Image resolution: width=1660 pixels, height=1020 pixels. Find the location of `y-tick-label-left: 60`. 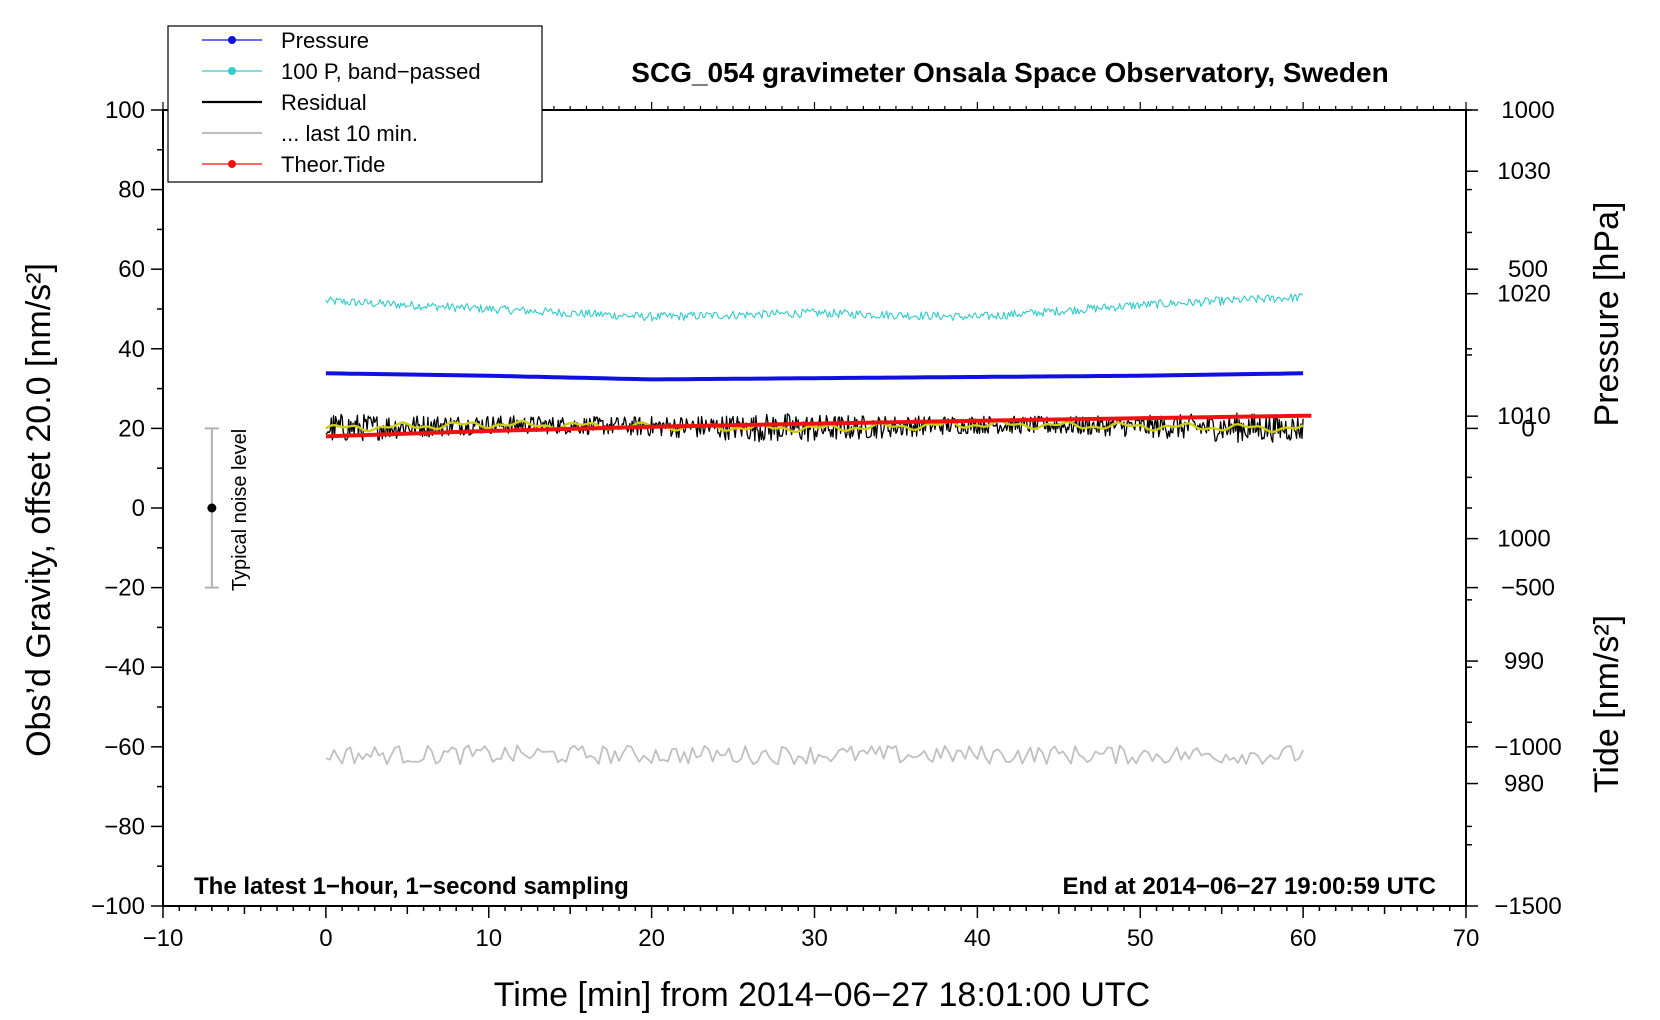

y-tick-label-left: 60 is located at coordinates (131, 269).